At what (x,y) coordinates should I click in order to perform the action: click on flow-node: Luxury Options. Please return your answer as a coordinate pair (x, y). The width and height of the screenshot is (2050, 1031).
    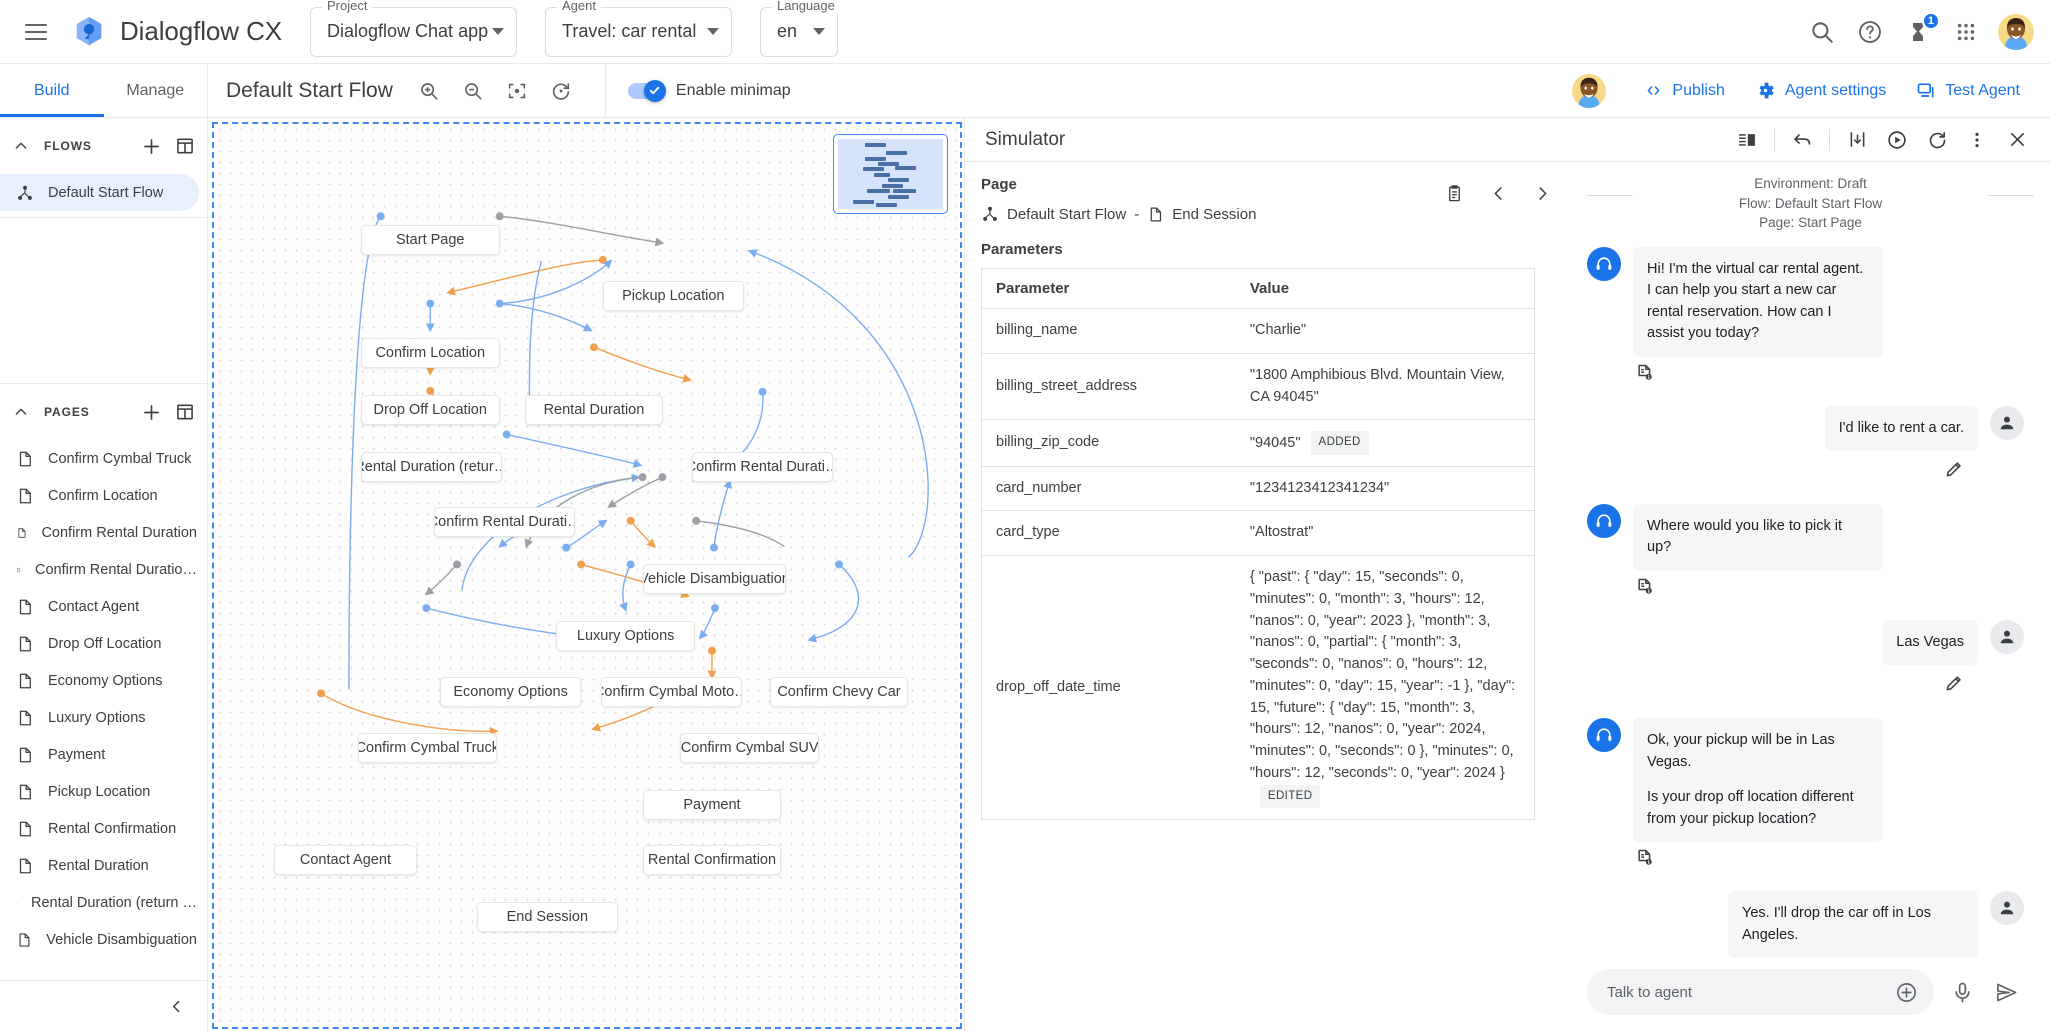
    Looking at the image, I should click on (626, 635).